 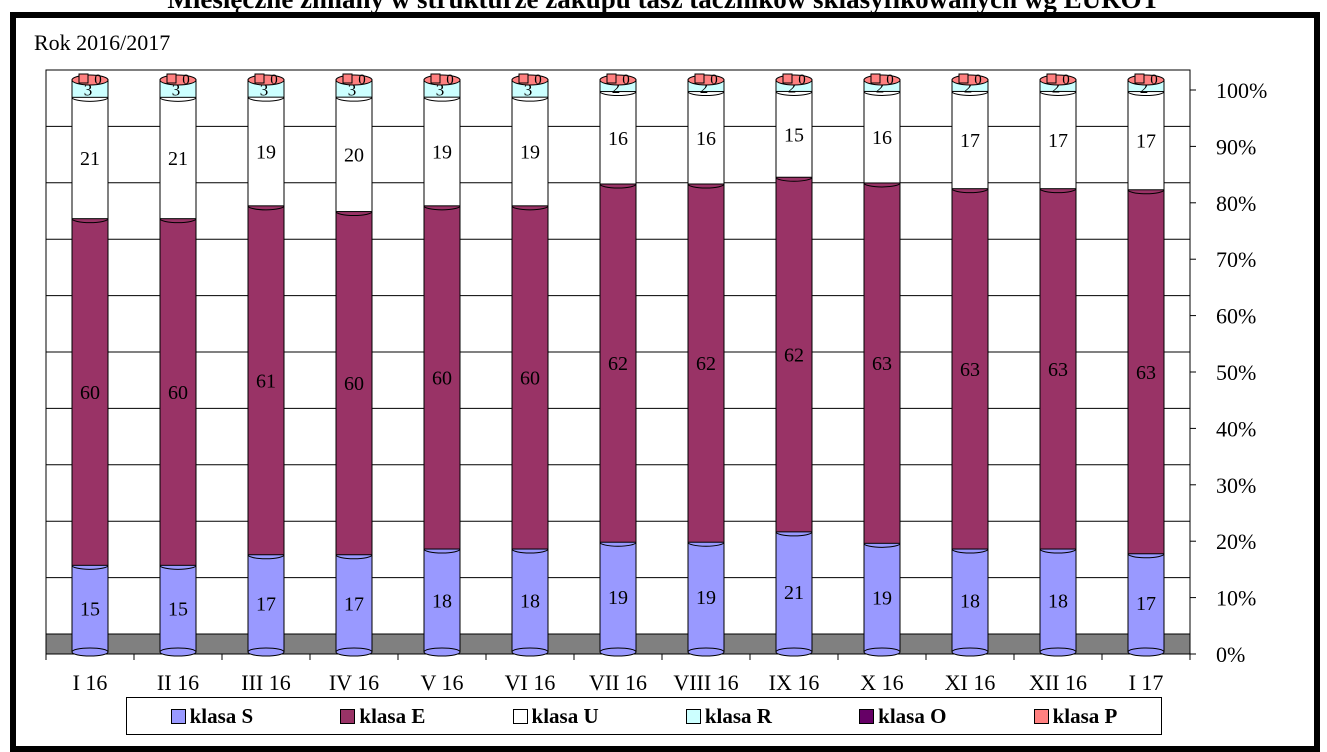 I want to click on bar-stack-xii-16: 18 63 17 2 0, so click(x=1058, y=364).